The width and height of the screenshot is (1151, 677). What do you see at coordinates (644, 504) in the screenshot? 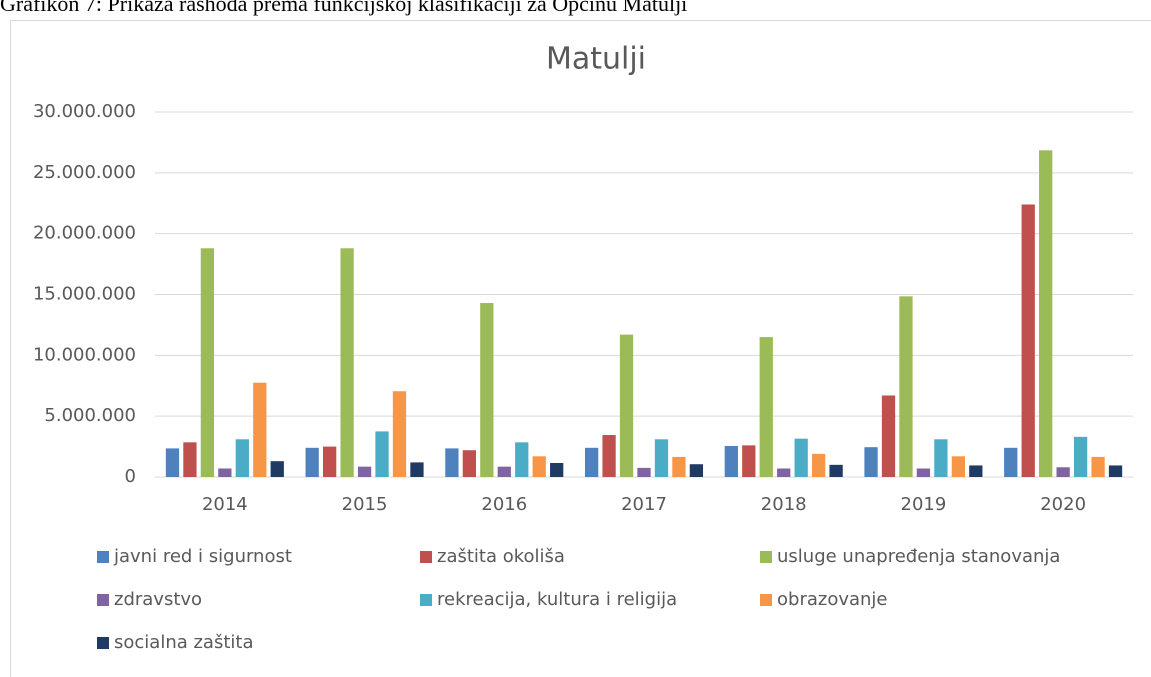
I see `x-tick-label: 2017` at bounding box center [644, 504].